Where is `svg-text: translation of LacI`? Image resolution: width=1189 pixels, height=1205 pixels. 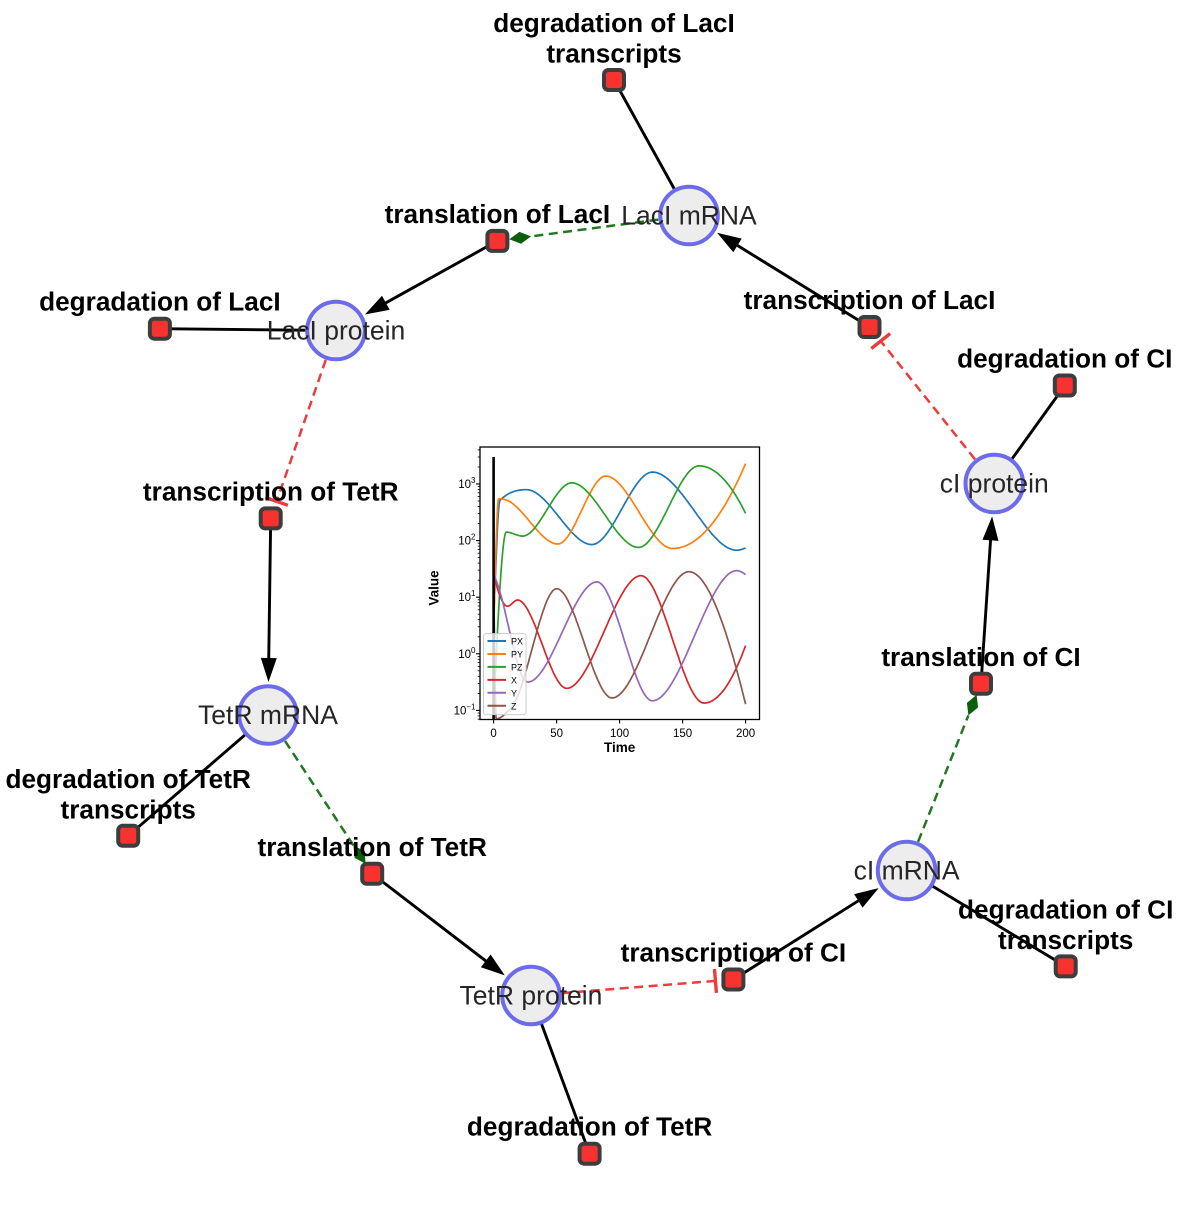
svg-text: translation of LacI is located at coordinates (498, 214).